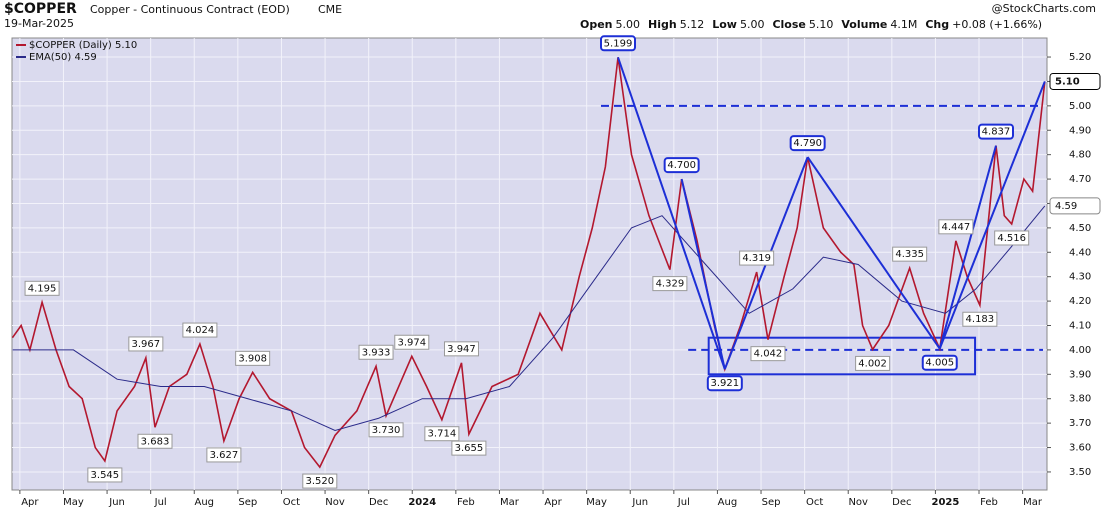 The height and width of the screenshot is (514, 1102). What do you see at coordinates (1044, 8) in the screenshot?
I see `source: @StockCharts.com` at bounding box center [1044, 8].